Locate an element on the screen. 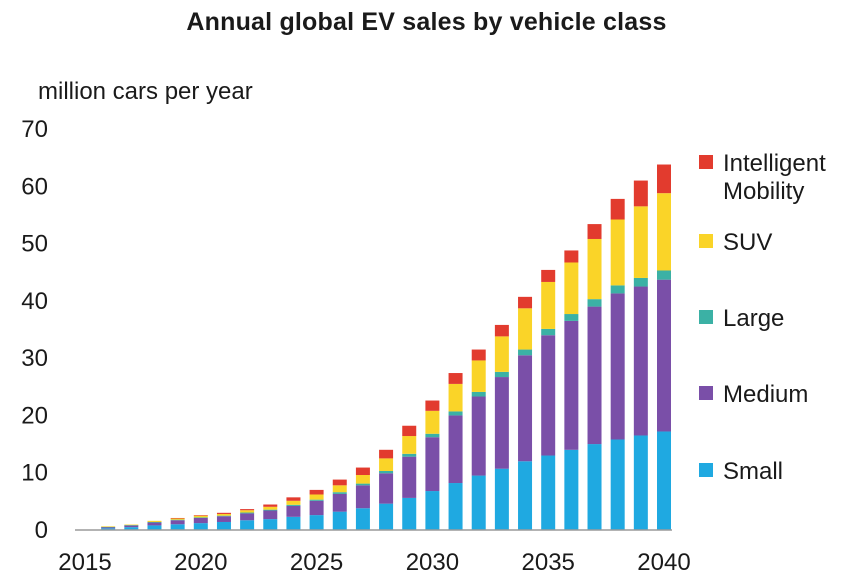 The image size is (853, 578). bar-large-2020 is located at coordinates (200, 517).